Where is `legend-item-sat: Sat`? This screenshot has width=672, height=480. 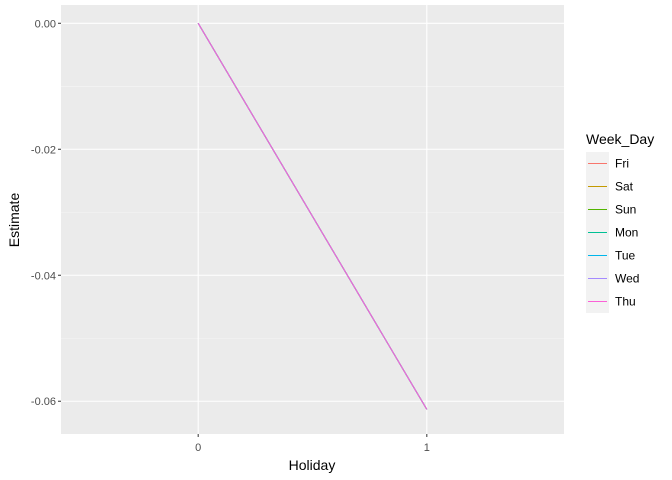 legend-item-sat: Sat is located at coordinates (610, 186).